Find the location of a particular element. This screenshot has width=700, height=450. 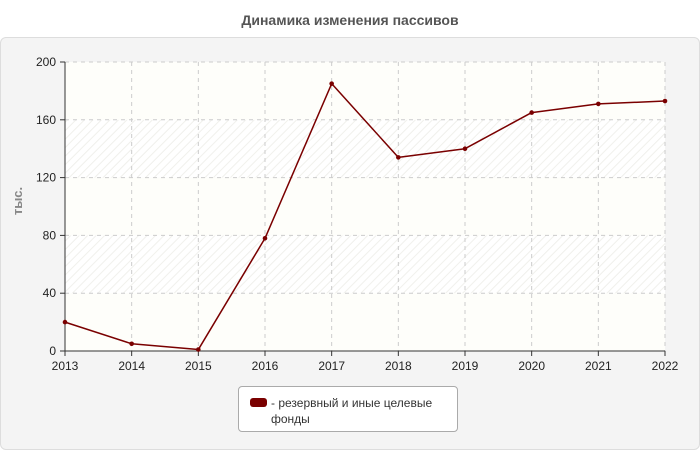

y-axis-label: тыс. is located at coordinates (17, 201).